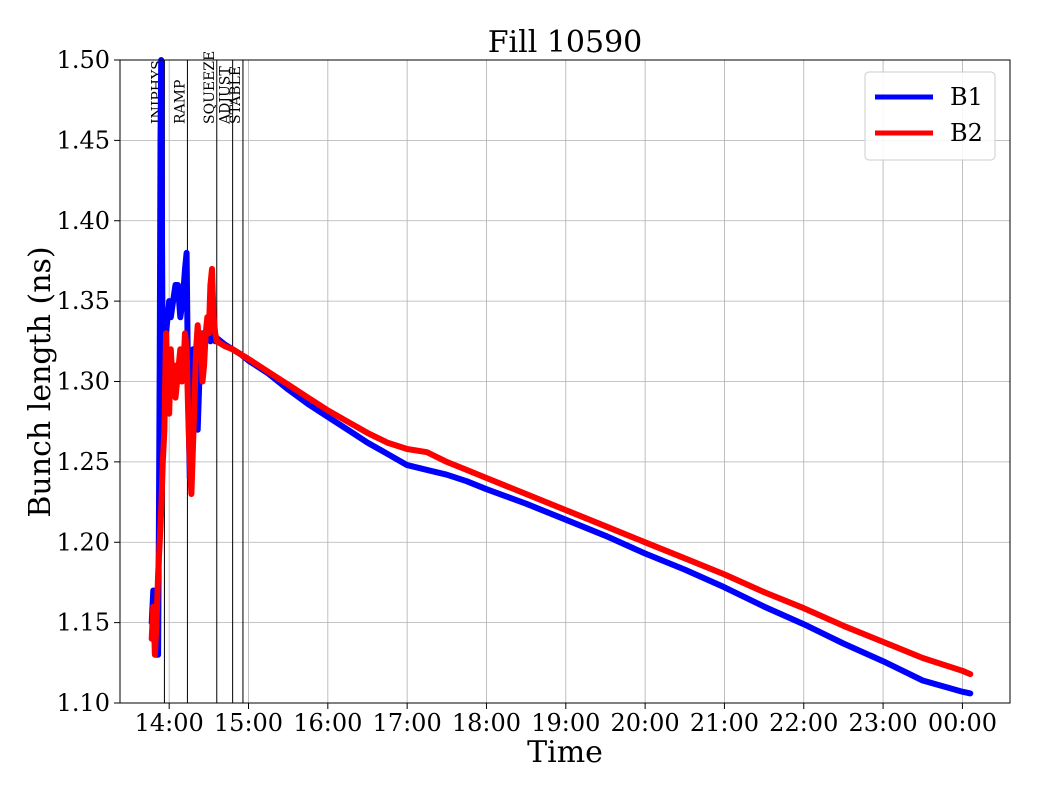 This screenshot has height=800, width=1040. I want to click on x-axis-label: Time, so click(565, 752).